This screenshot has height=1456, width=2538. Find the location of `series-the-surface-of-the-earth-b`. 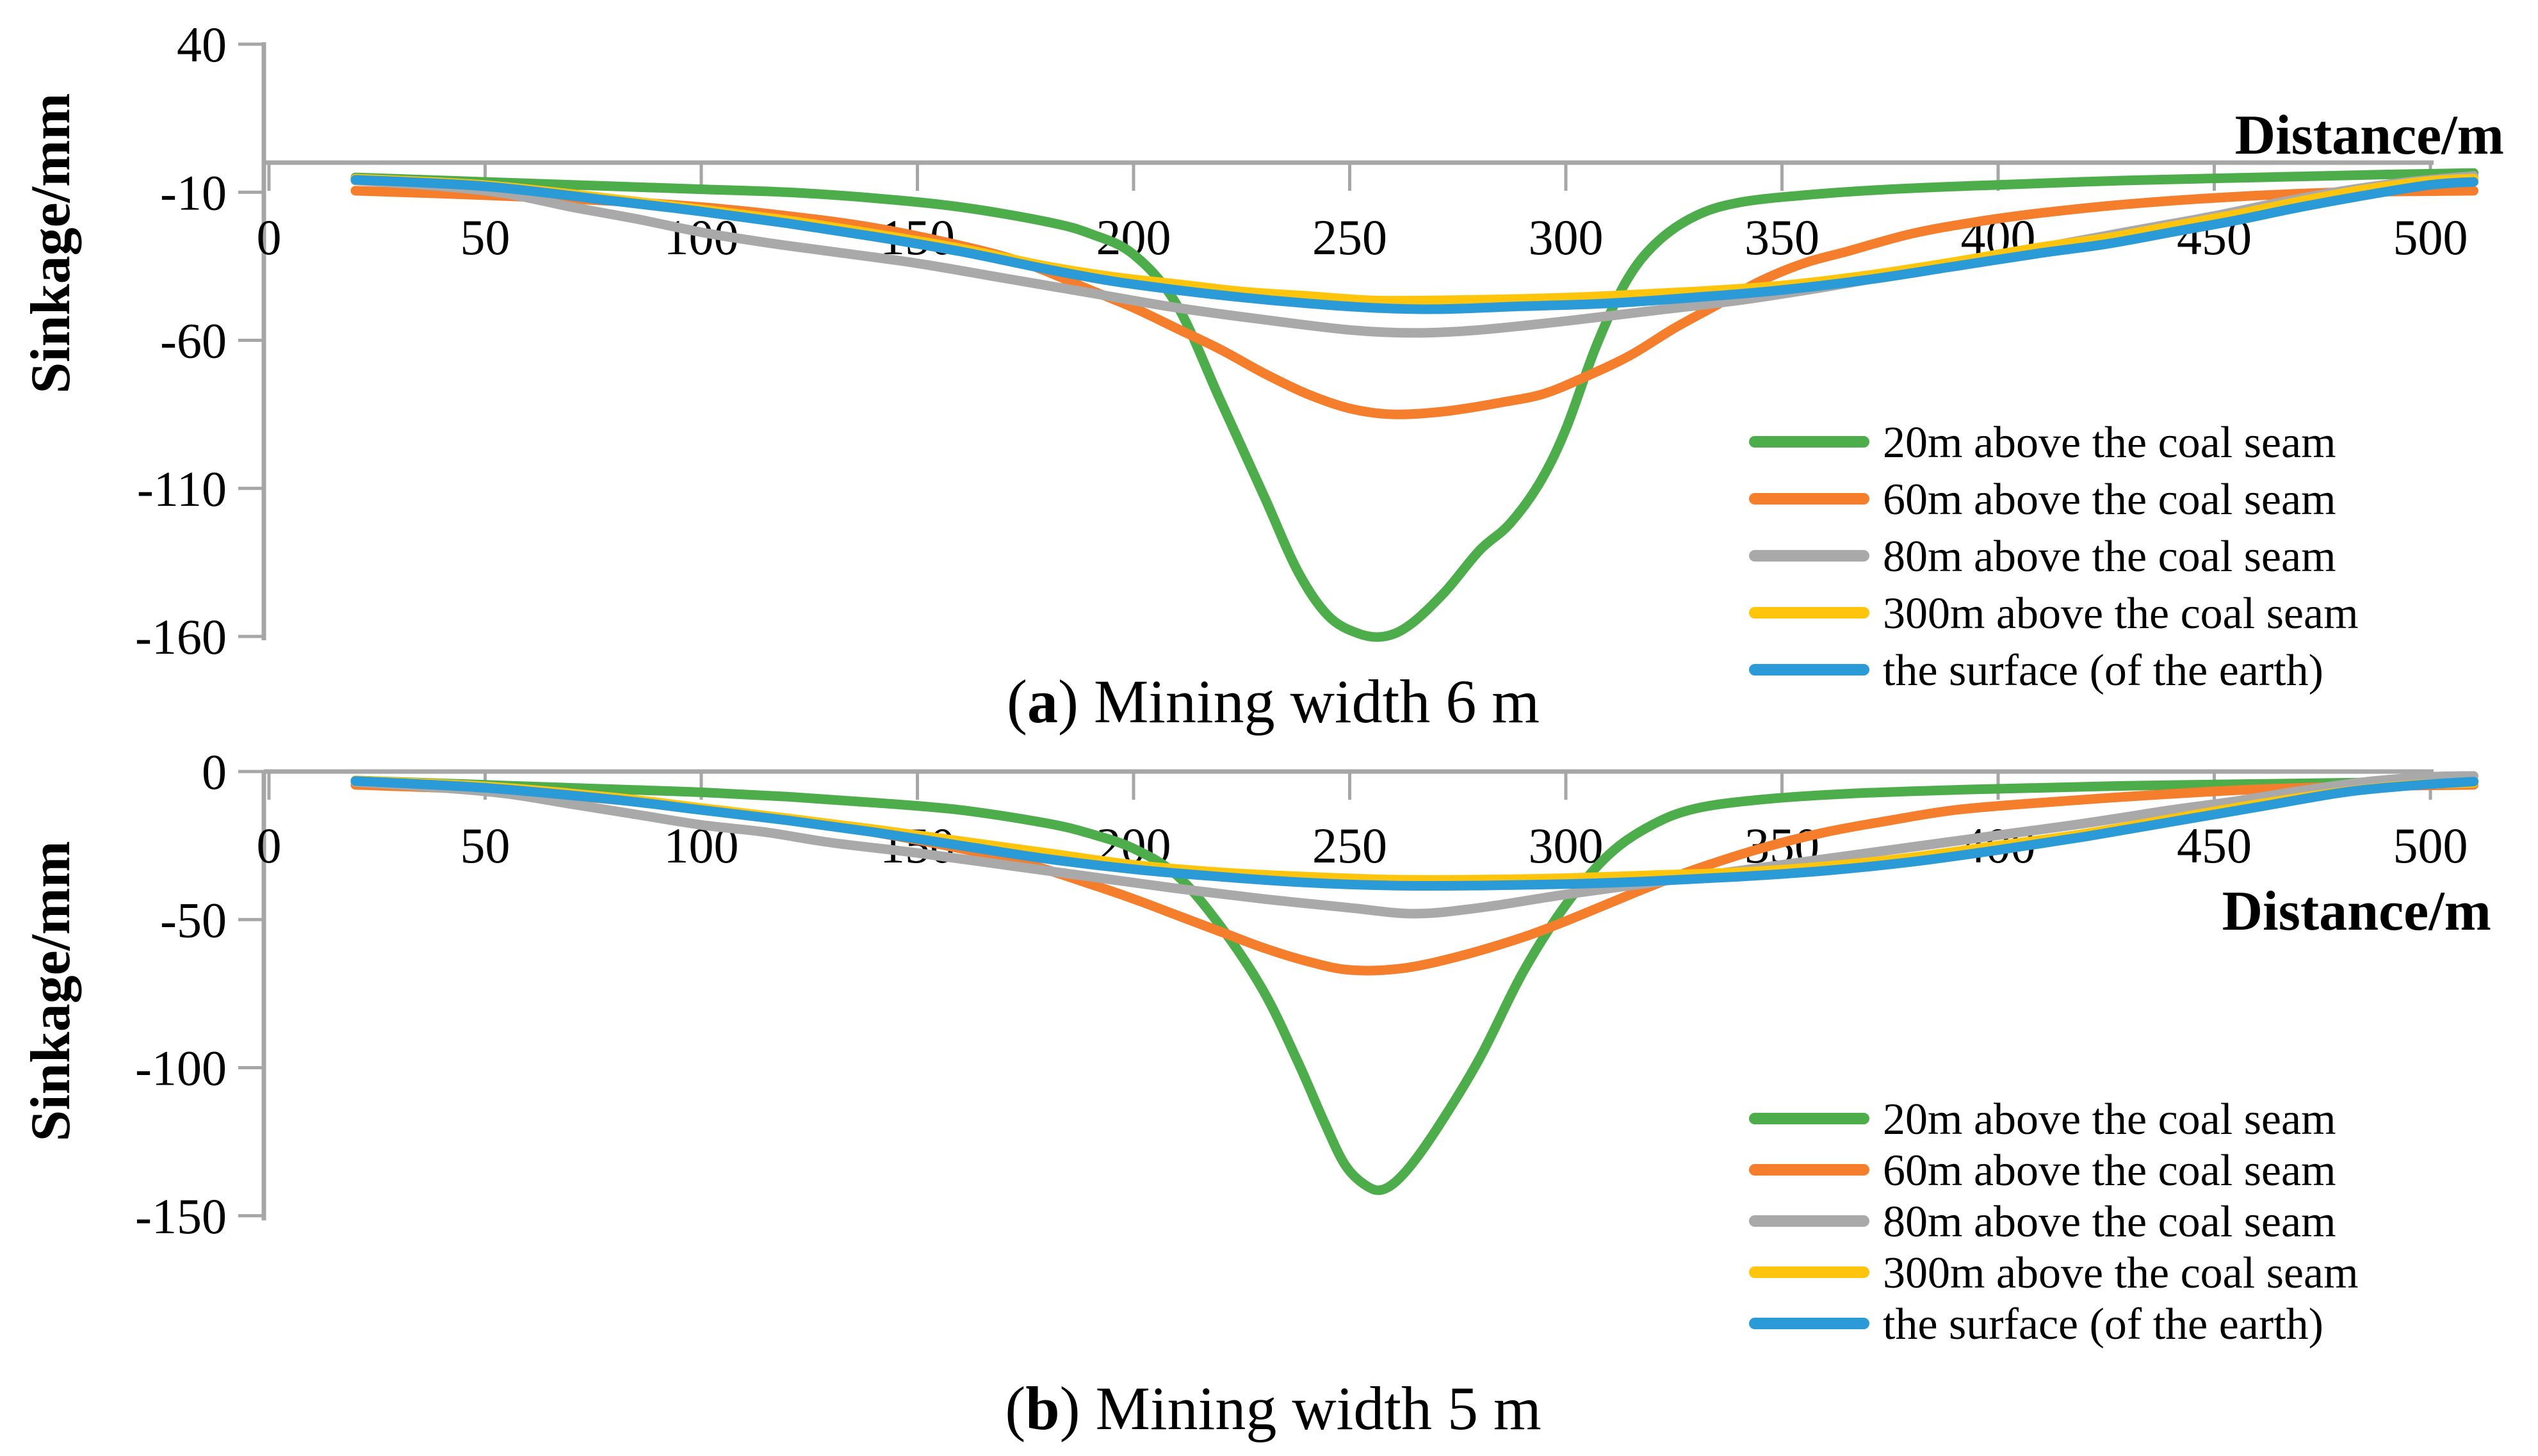

series-the-surface-of-the-earth-b is located at coordinates (1414, 833).